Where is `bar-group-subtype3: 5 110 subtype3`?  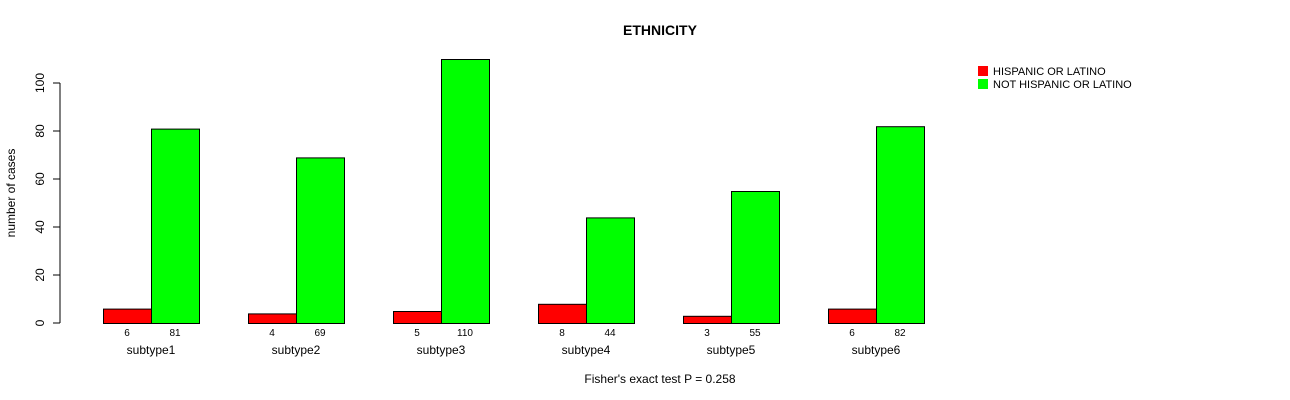 bar-group-subtype3: 5 110 subtype3 is located at coordinates (441, 208).